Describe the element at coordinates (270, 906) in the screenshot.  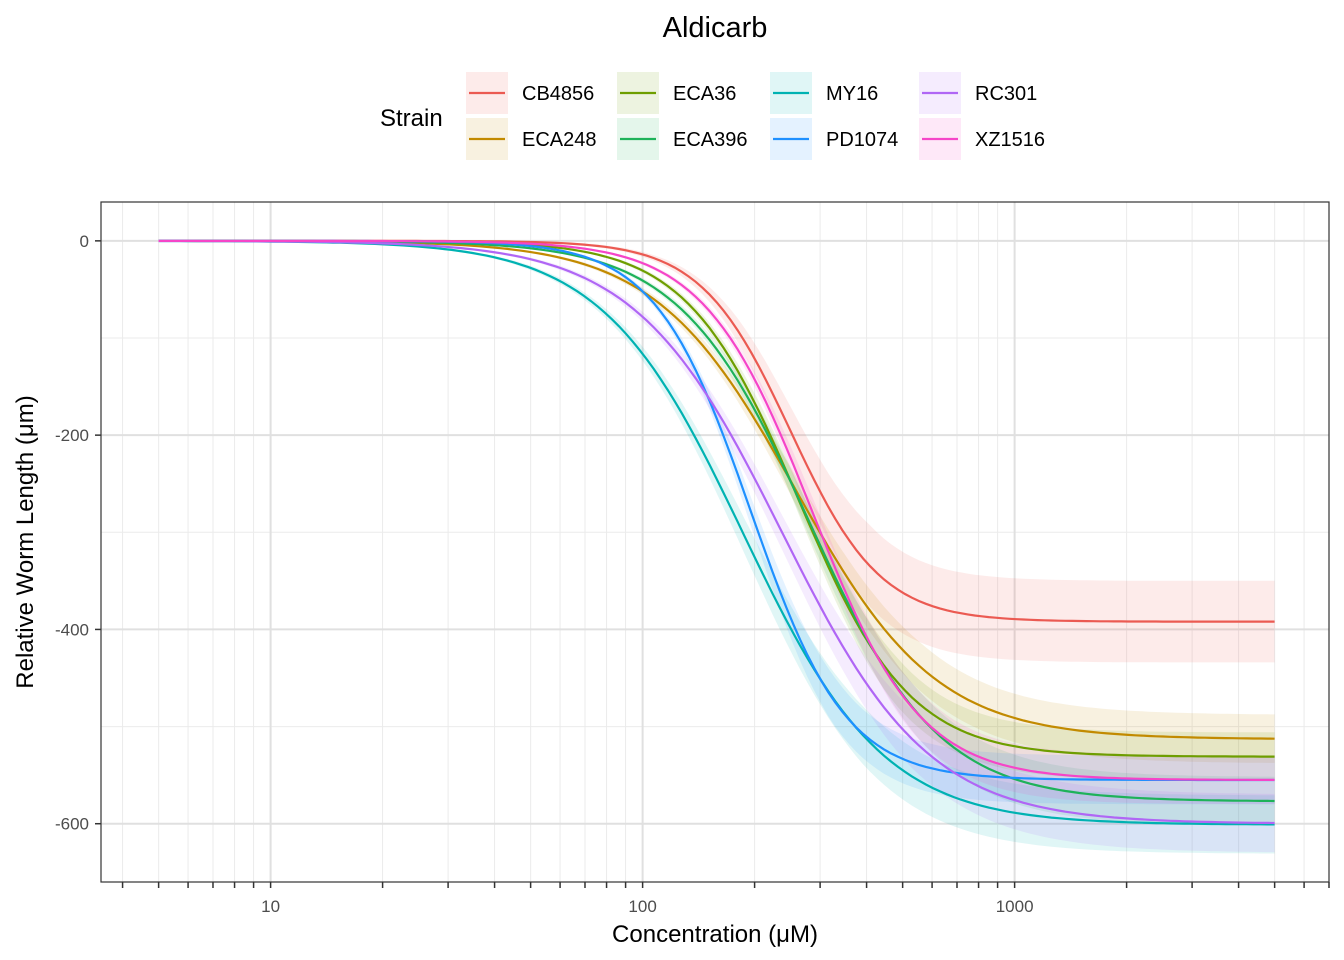
I see `x-tick-label: 10` at that location.